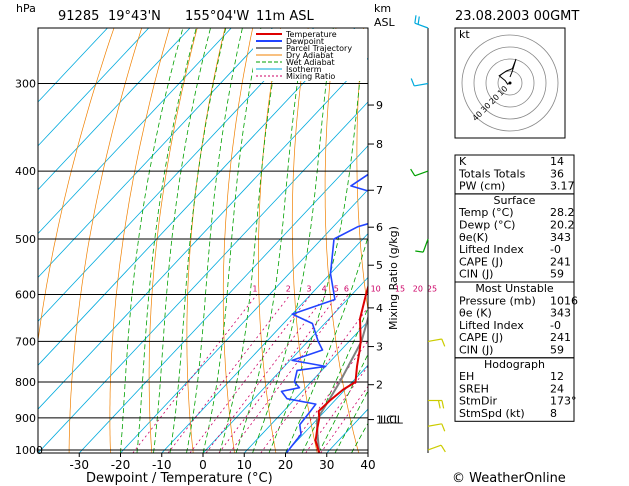  Describe the element at coordinates (562, 212) in the screenshot. I see `surface-row-value: 28.2` at that location.